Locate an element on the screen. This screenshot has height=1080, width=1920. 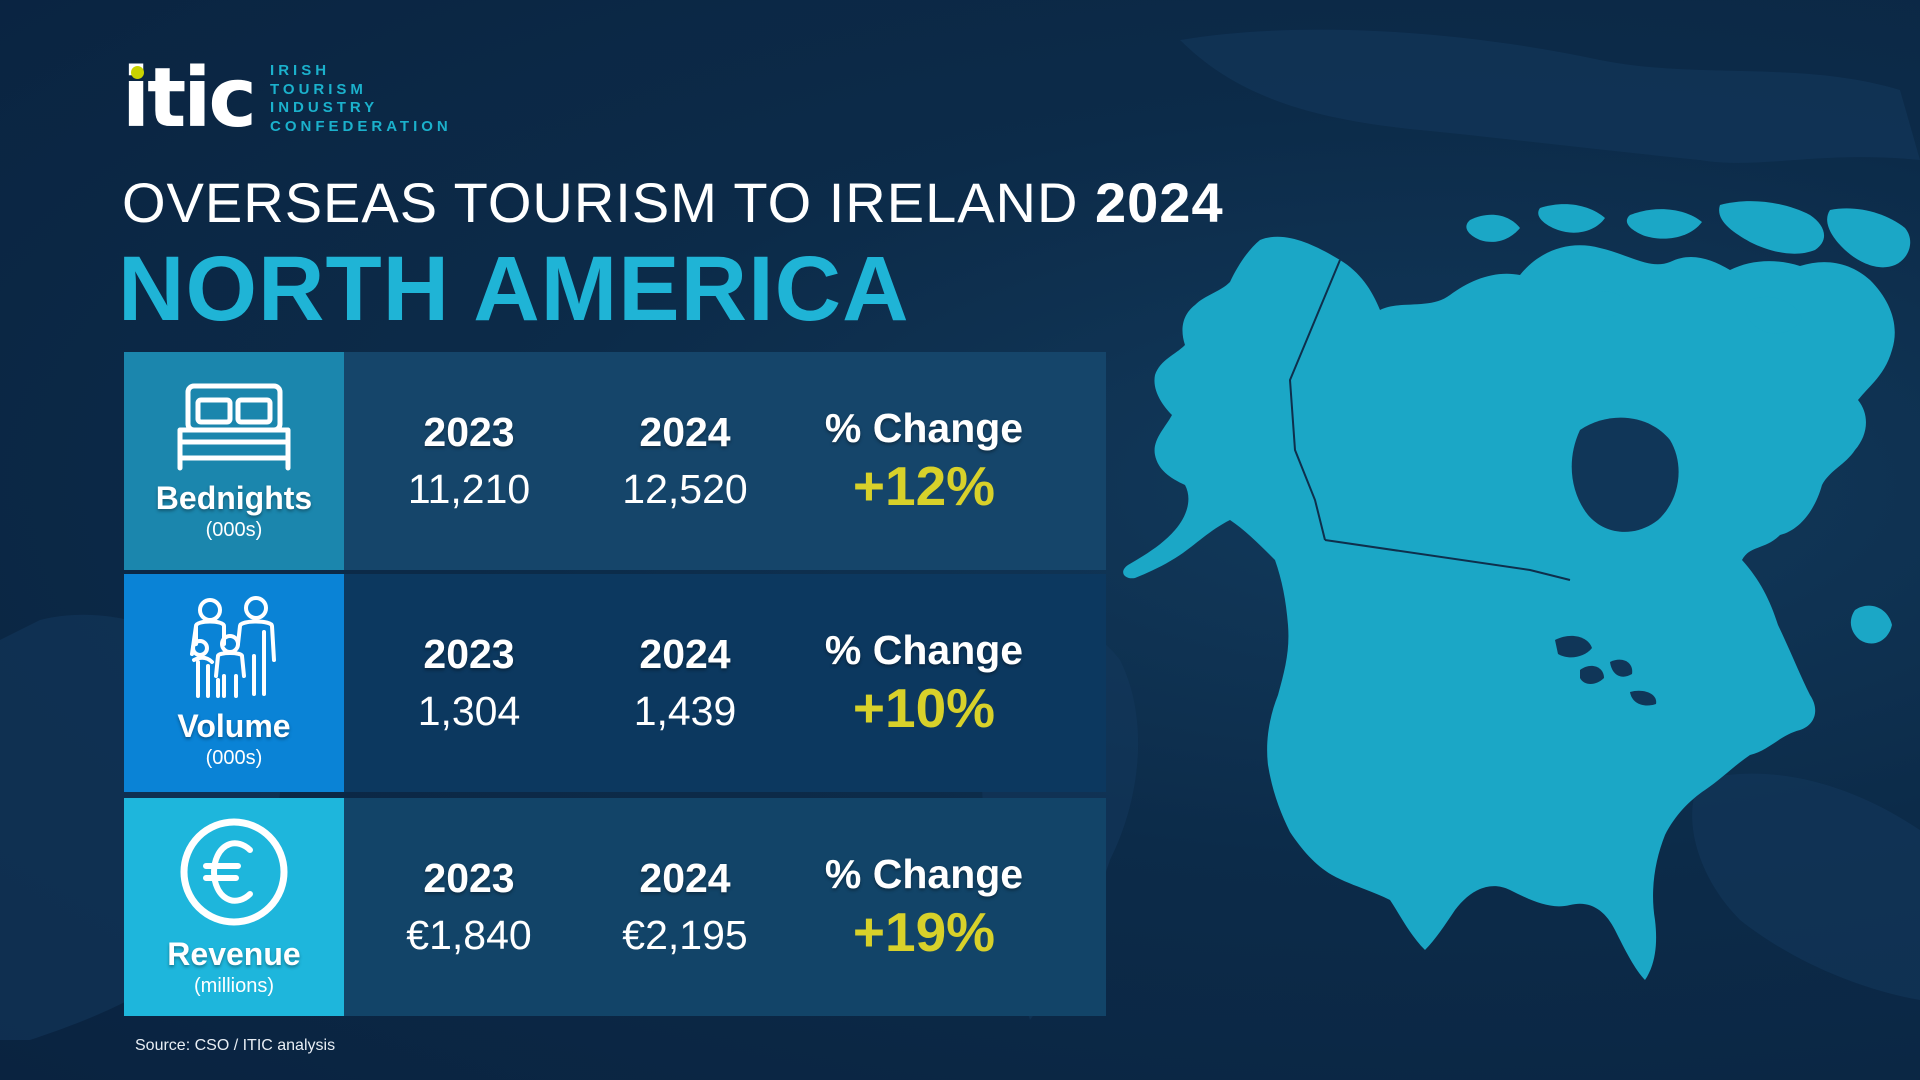
logo-org-name: IRISH TOURISM INDUSTRY CONFEDERATION is located at coordinates (361, 99).